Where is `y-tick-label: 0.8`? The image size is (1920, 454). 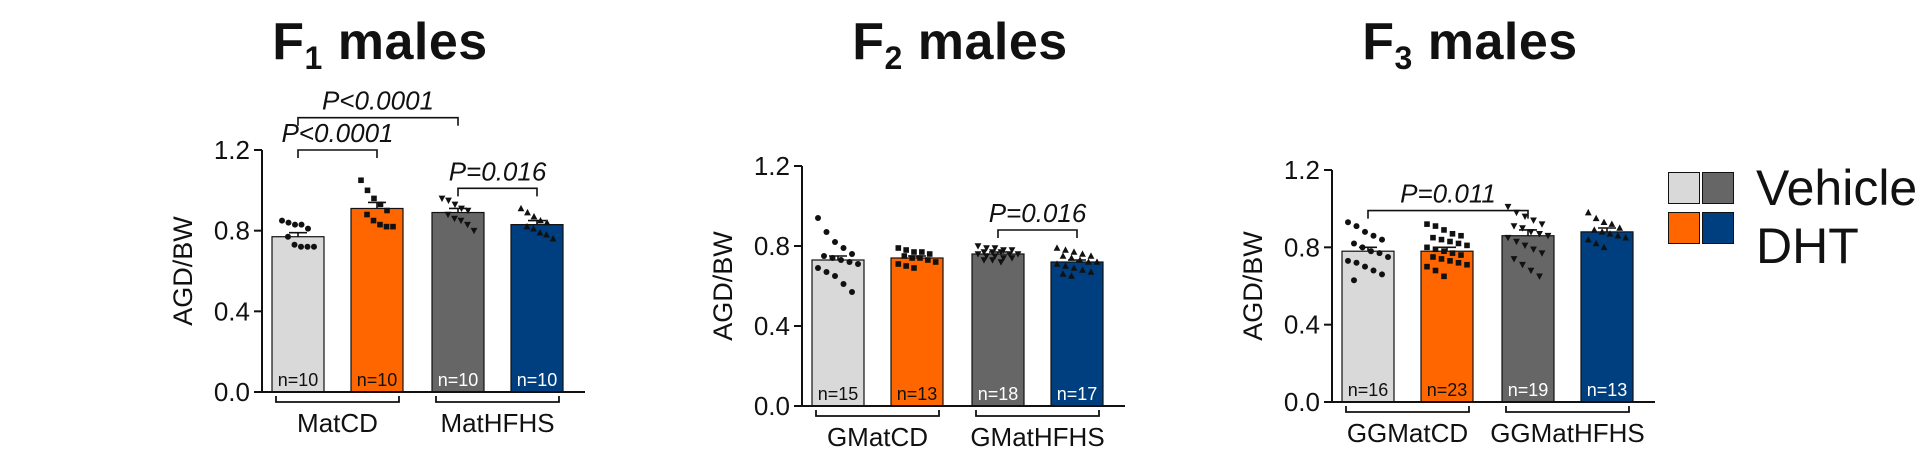
y-tick-label: 0.8 is located at coordinates (232, 231).